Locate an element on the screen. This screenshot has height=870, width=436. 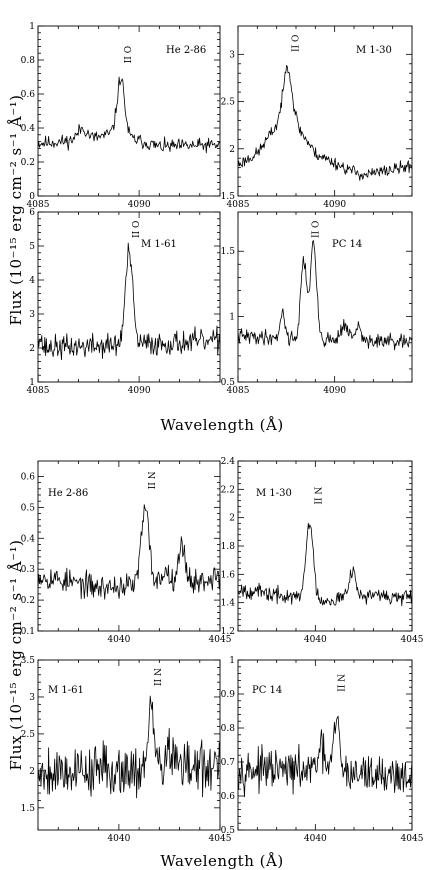
y-tick-label: 1.8 is located at coordinates (228, 547).